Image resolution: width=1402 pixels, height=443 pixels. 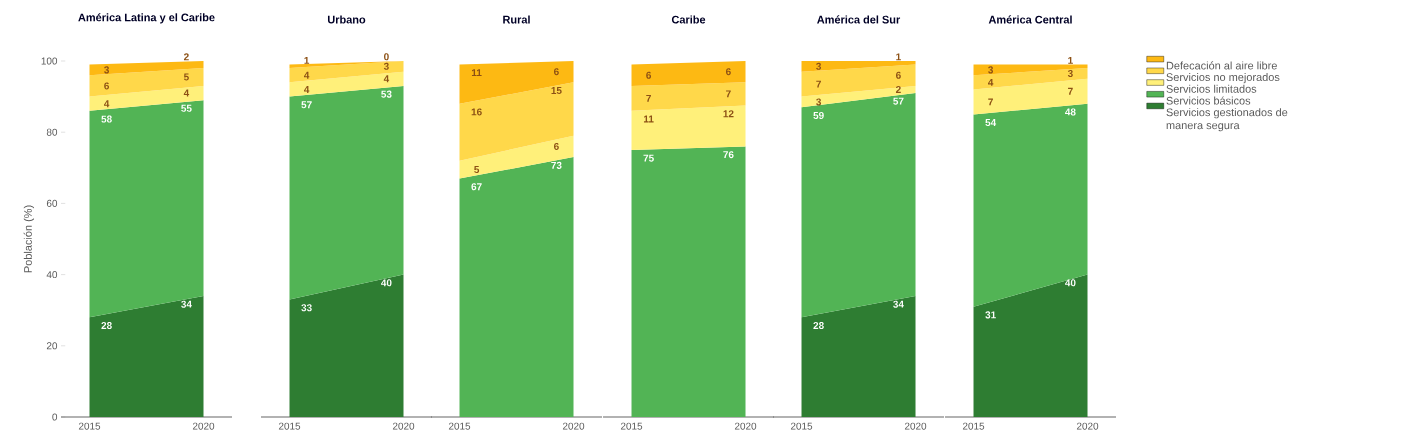 What do you see at coordinates (991, 123) in the screenshot?
I see `data-label: 54` at bounding box center [991, 123].